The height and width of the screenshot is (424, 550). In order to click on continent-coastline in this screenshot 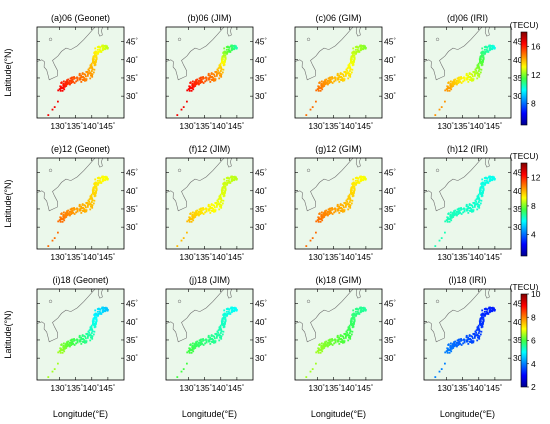, I will do `click(324, 185)`.